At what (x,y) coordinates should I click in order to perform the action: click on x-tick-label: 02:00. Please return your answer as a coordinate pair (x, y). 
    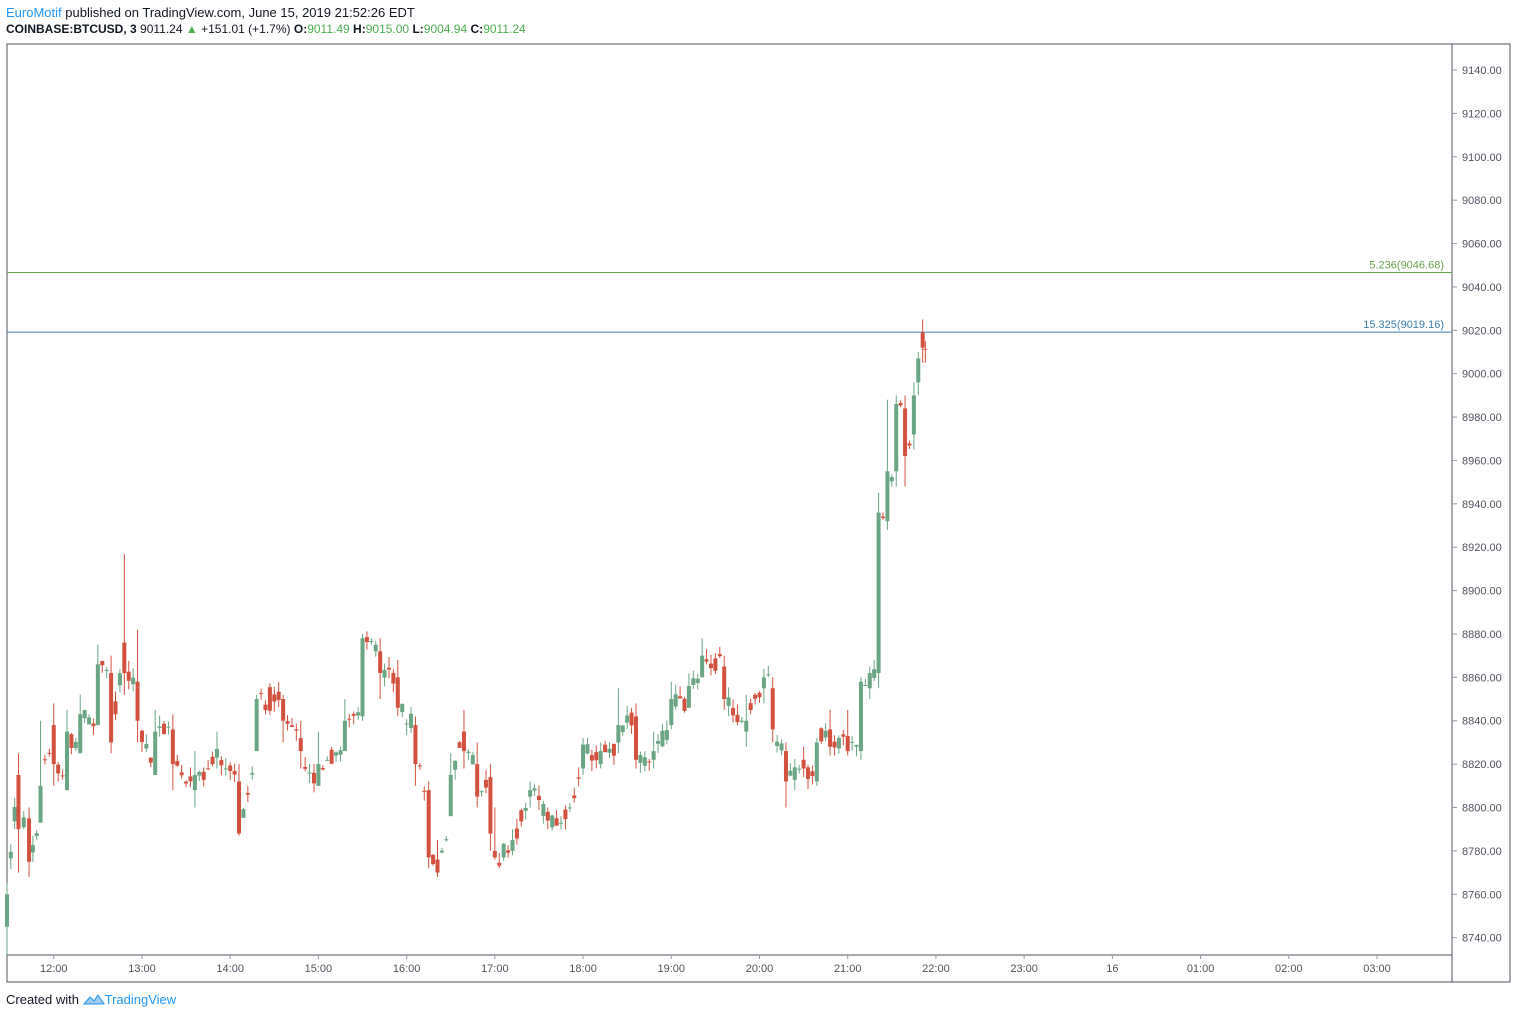
    Looking at the image, I should click on (1289, 969).